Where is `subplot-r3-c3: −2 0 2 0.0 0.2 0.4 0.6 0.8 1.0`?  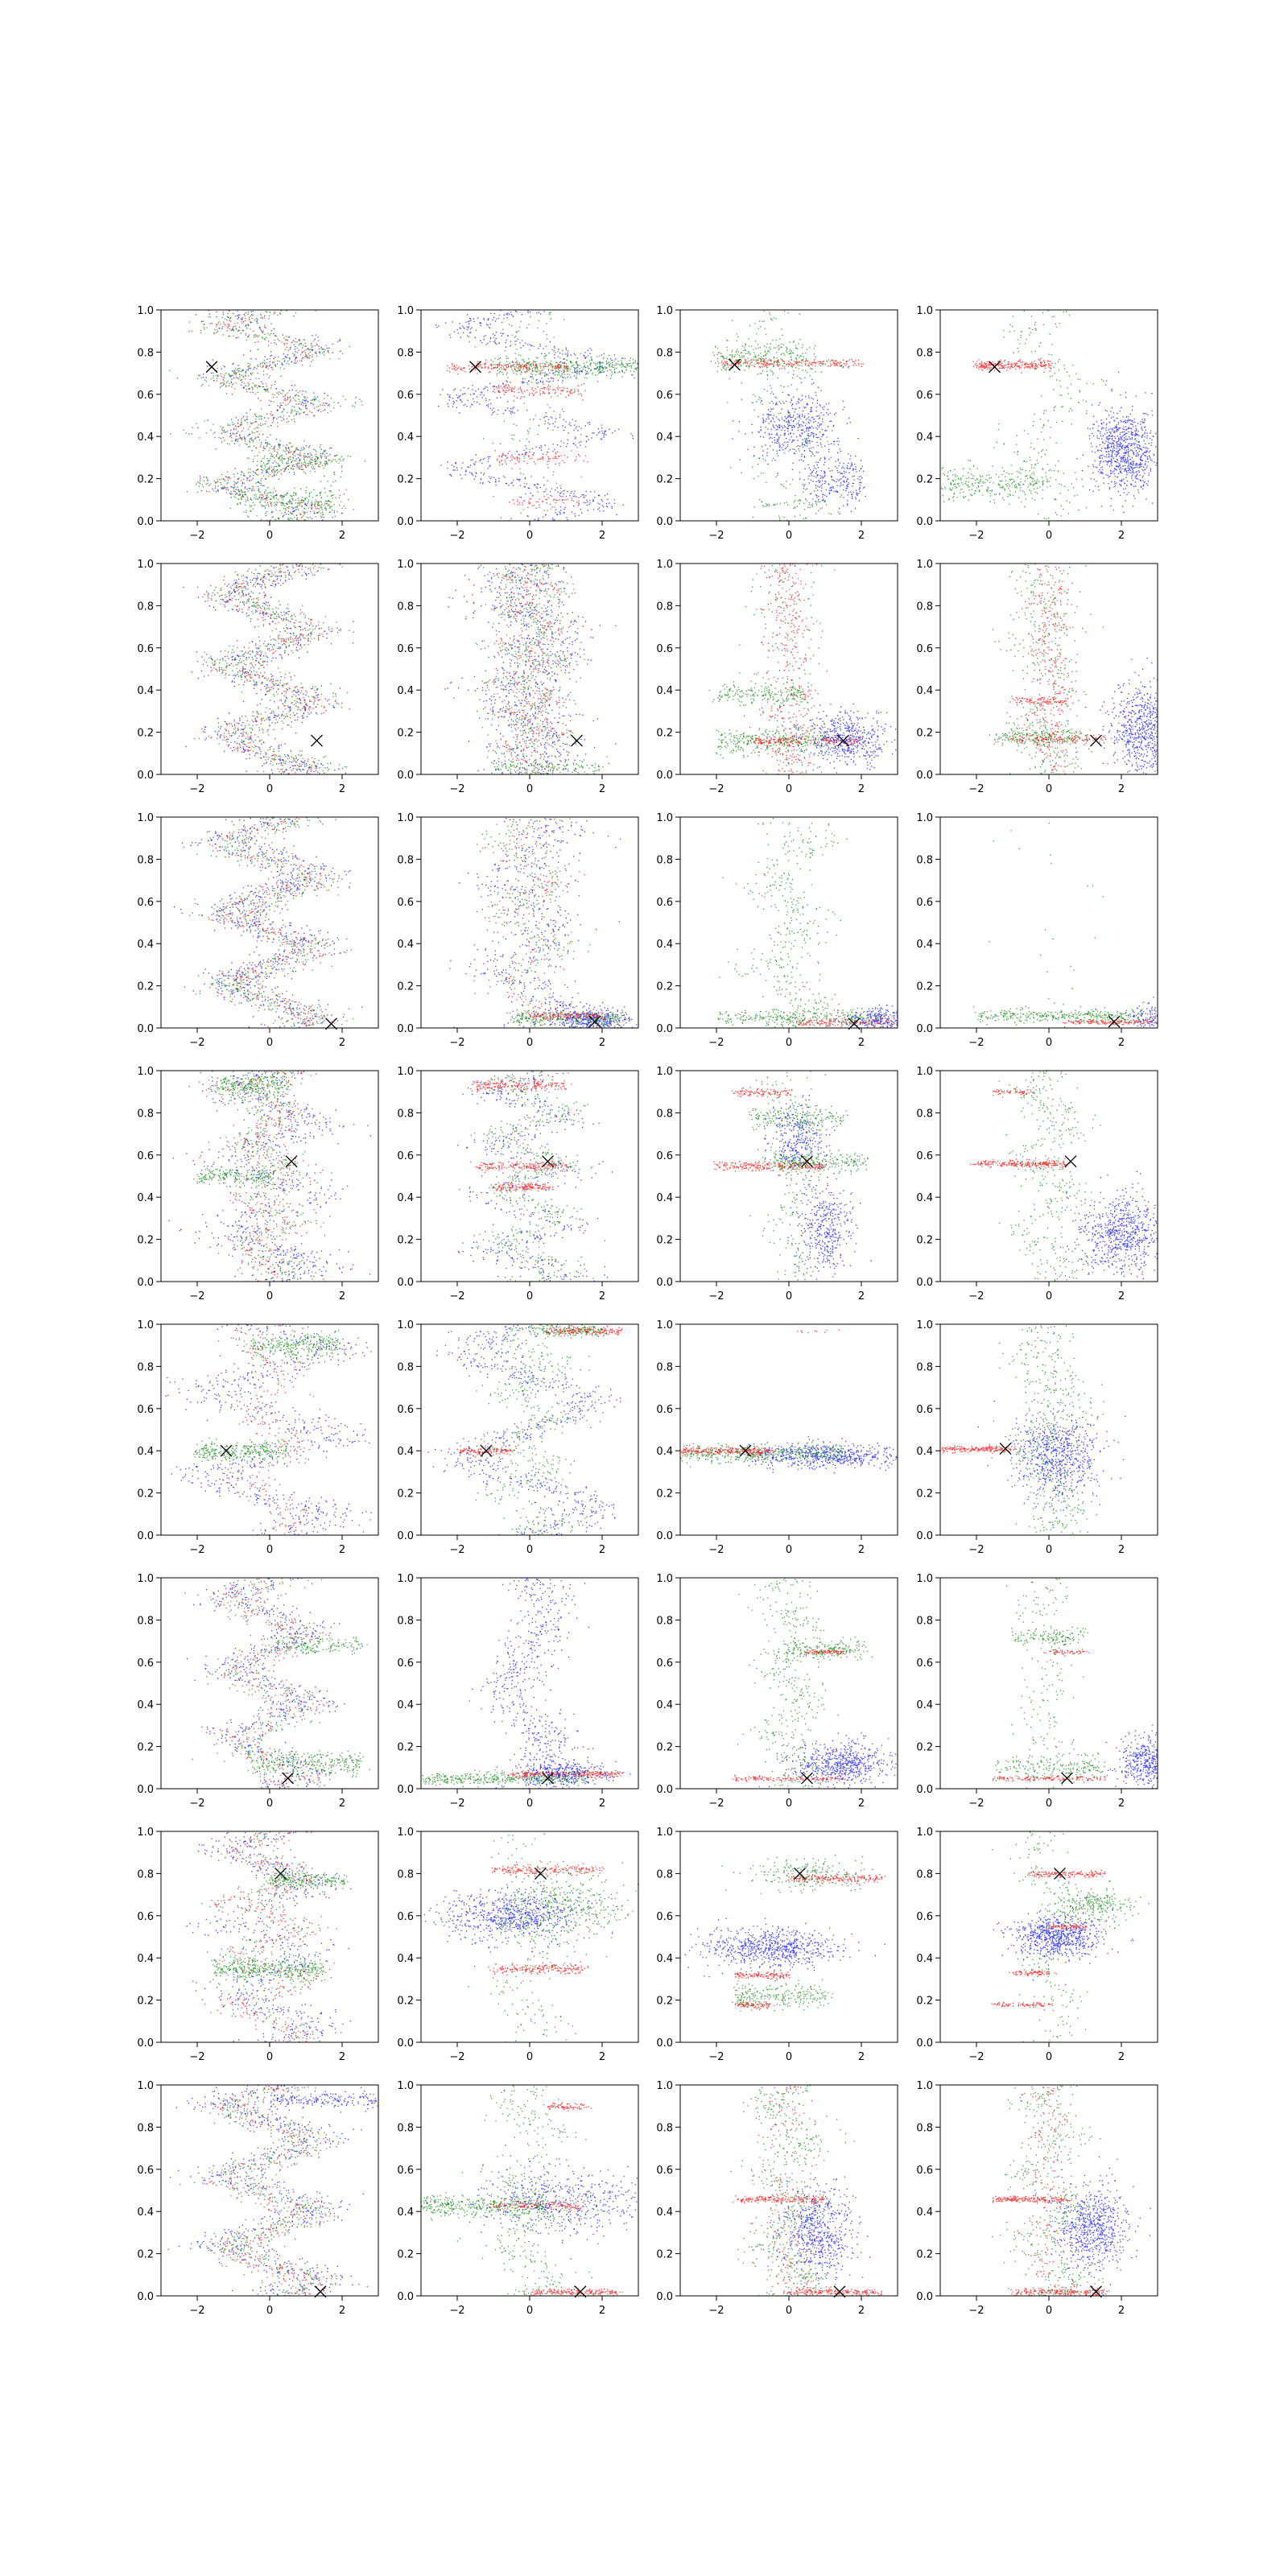 subplot-r3-c3: −2 0 2 0.0 0.2 0.4 0.6 0.8 1.0 is located at coordinates (1037, 1184).